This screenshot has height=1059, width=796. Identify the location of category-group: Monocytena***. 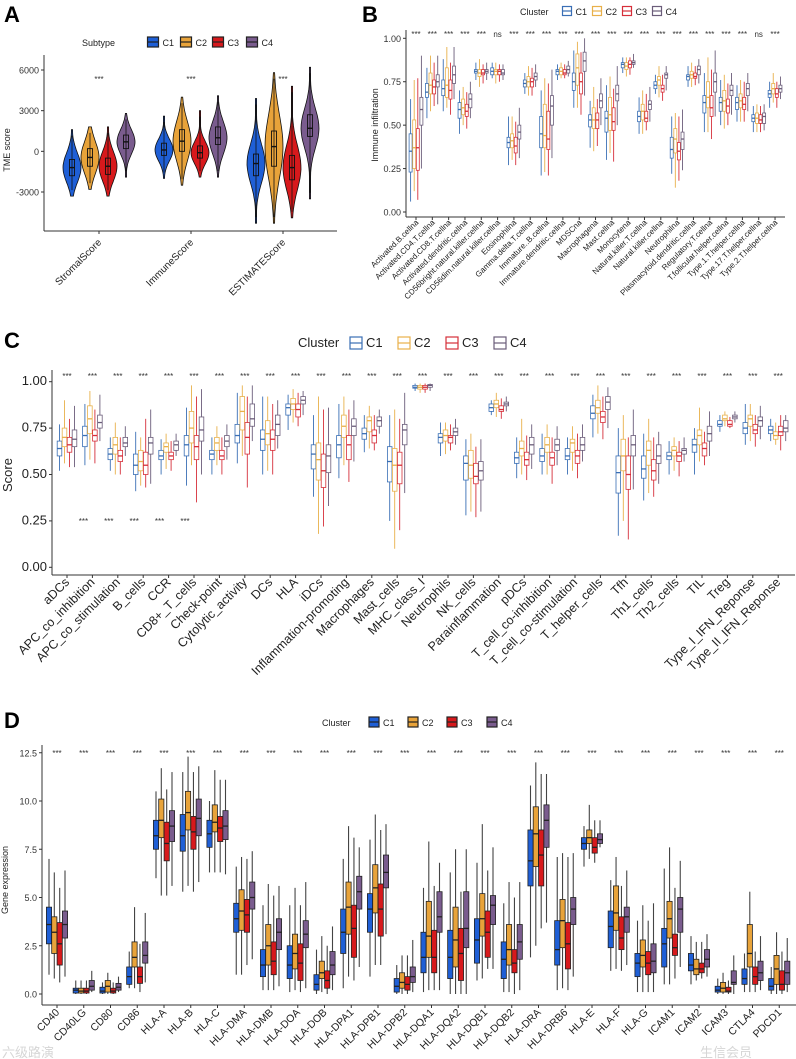
(615, 142).